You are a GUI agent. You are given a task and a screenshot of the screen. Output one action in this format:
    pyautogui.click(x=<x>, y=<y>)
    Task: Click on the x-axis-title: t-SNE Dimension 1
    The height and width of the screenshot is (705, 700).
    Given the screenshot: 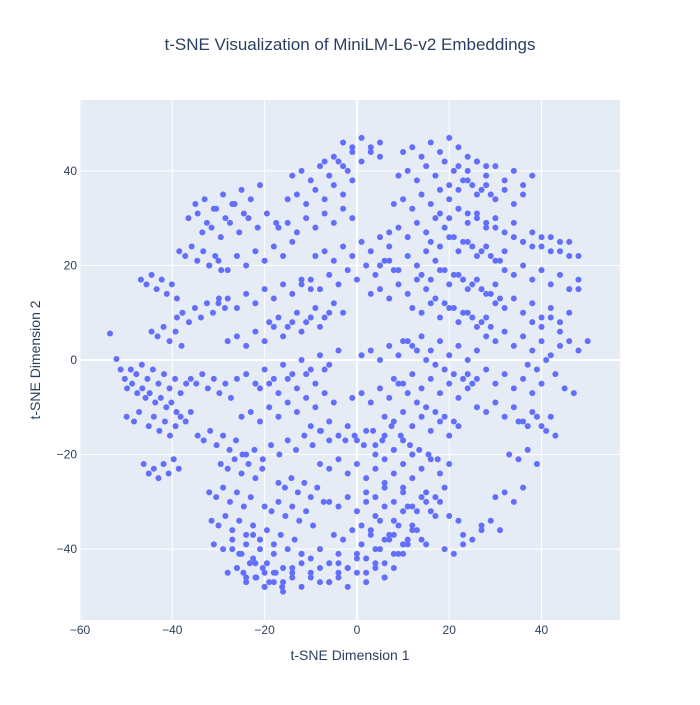 What is the action you would take?
    pyautogui.click(x=349, y=655)
    